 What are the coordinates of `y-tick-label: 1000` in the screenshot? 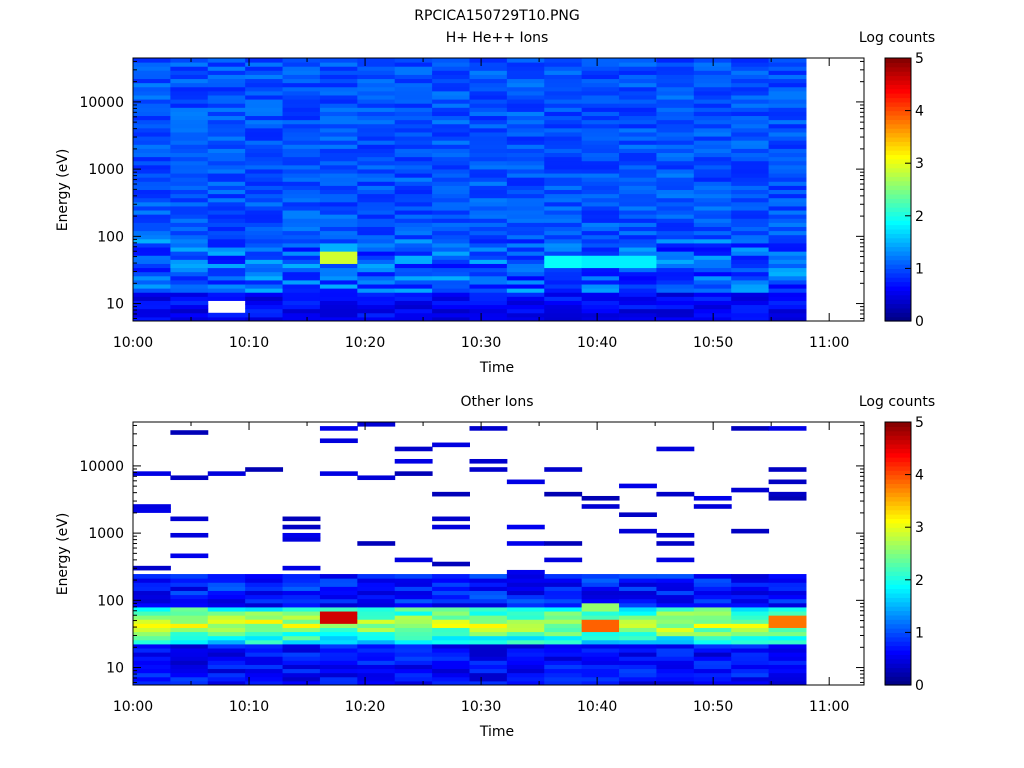 It's located at (106, 170).